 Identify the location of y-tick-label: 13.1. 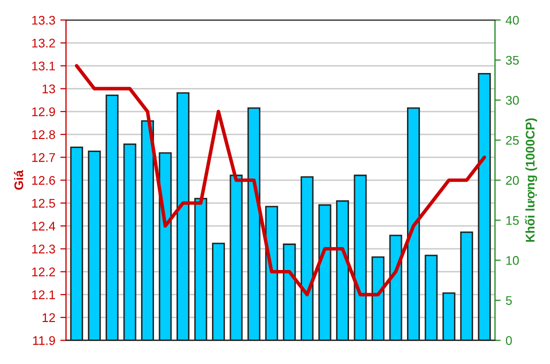
(43, 66).